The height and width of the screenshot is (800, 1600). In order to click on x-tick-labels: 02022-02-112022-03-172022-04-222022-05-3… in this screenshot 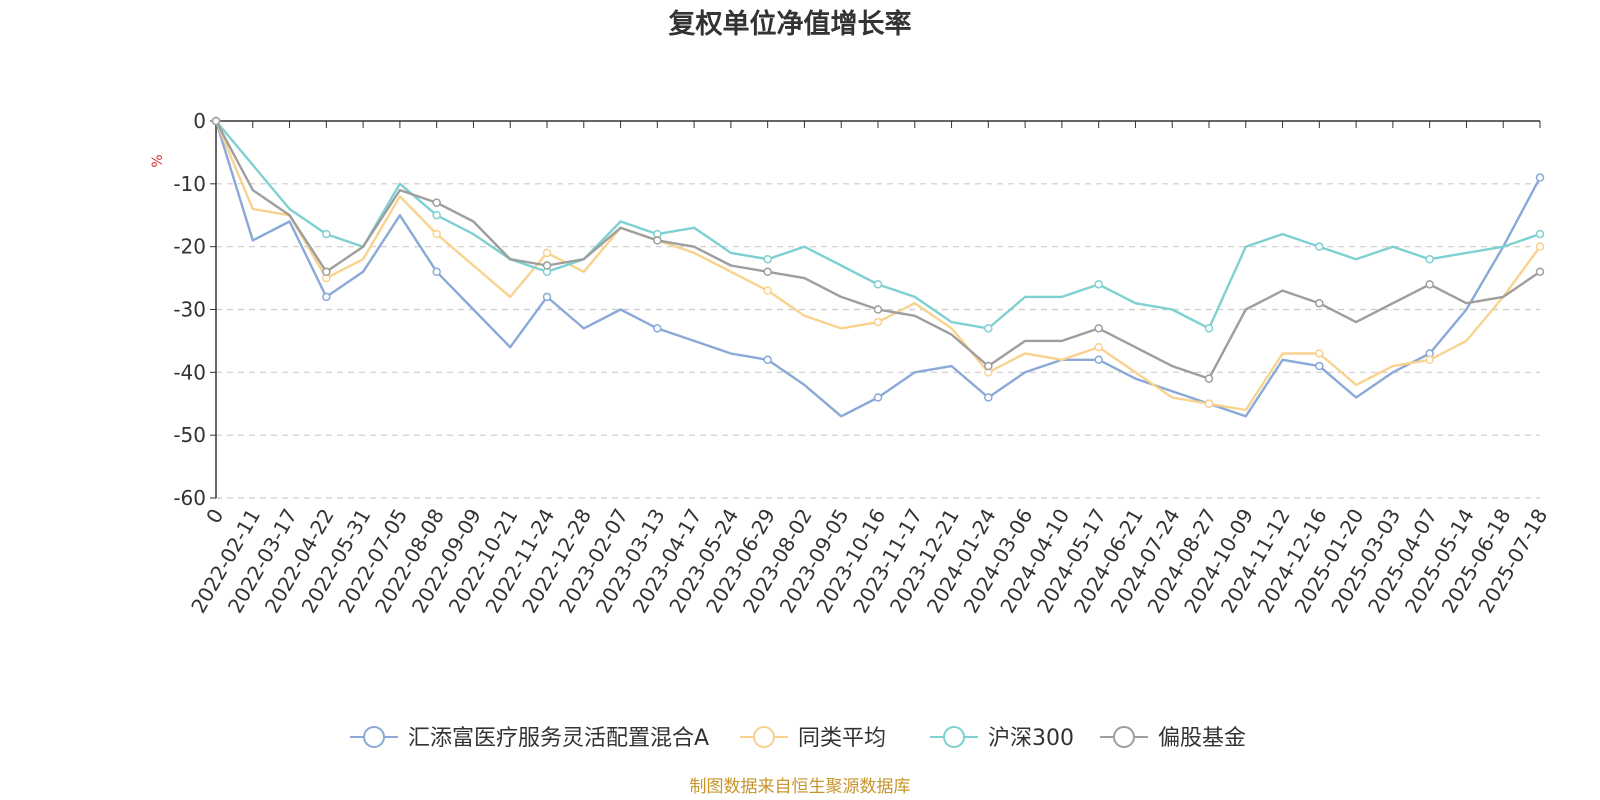, I will do `click(869, 560)`.